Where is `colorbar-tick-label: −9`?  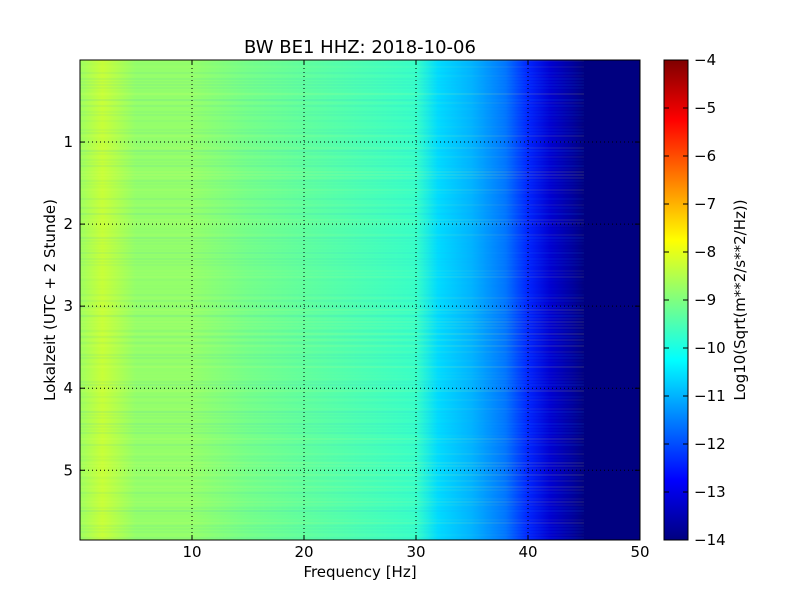 colorbar-tick-label: −9 is located at coordinates (705, 300).